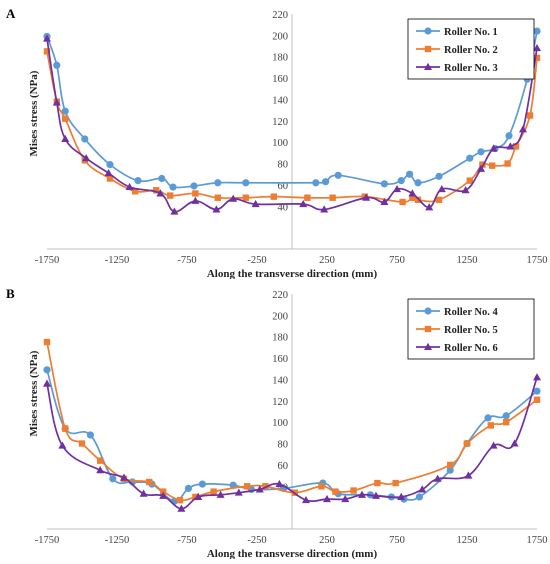 Image resolution: width=550 pixels, height=564 pixels. Describe the element at coordinates (471, 68) in the screenshot. I see `legend-item-3-label: Roller No. 3` at that location.